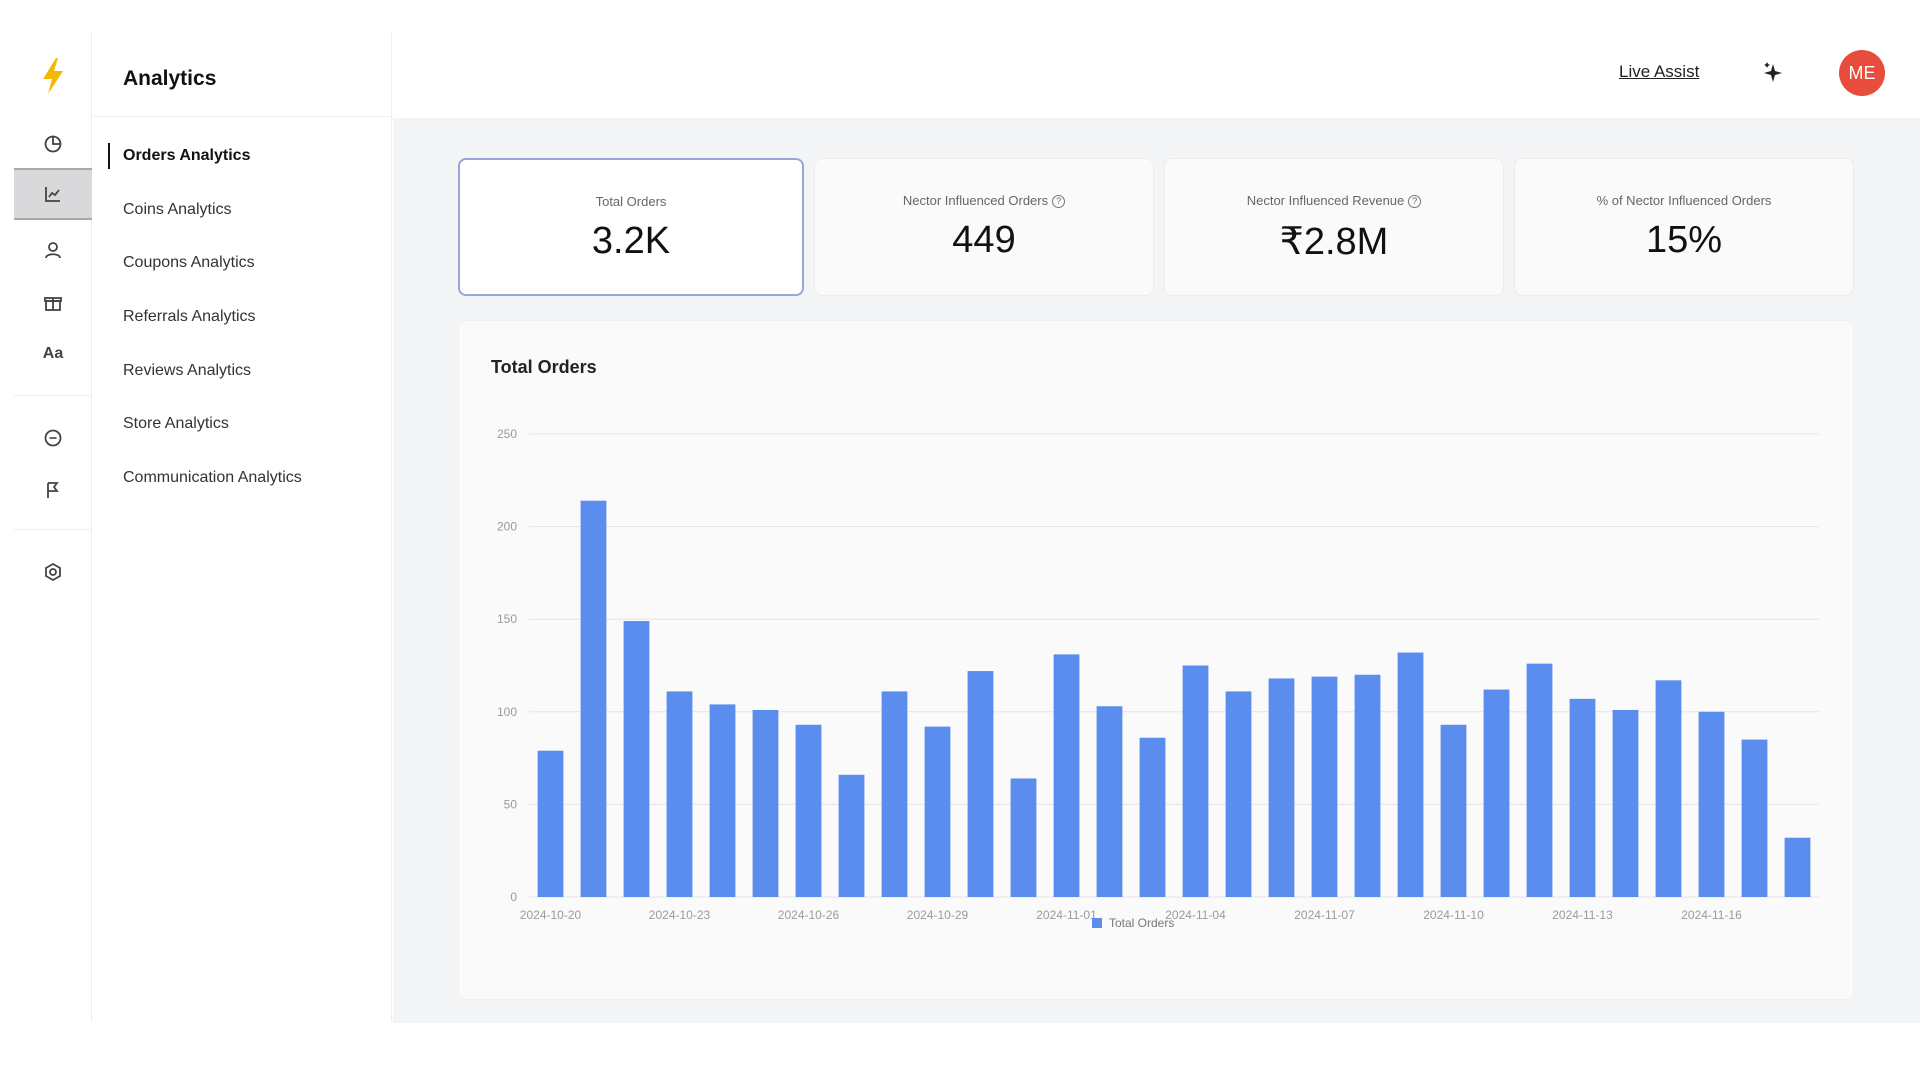 This screenshot has height=1080, width=1920. I want to click on subnav-item-coupons-analytics: Coupons Analytics, so click(189, 262).